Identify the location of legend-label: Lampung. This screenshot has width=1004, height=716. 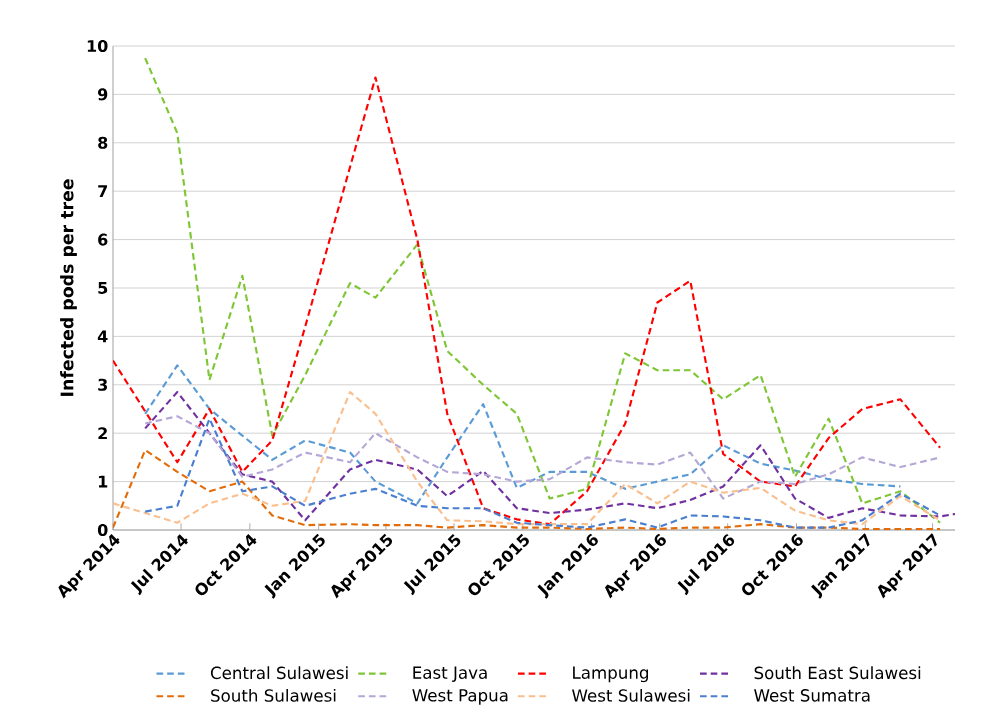
(611, 674).